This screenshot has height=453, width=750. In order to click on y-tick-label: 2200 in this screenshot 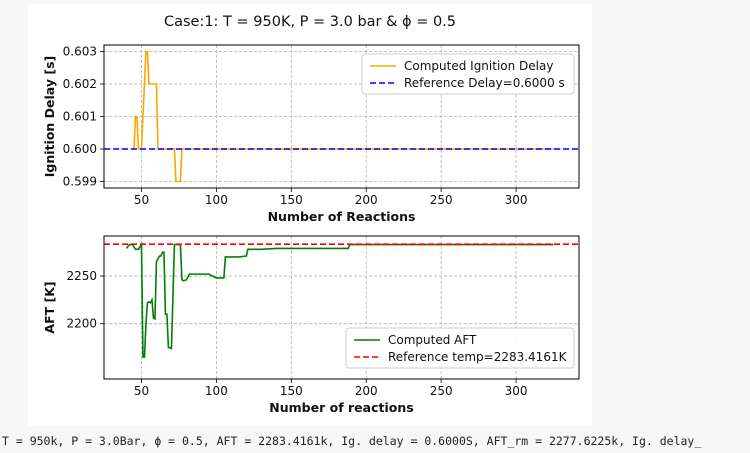, I will do `click(81, 324)`.